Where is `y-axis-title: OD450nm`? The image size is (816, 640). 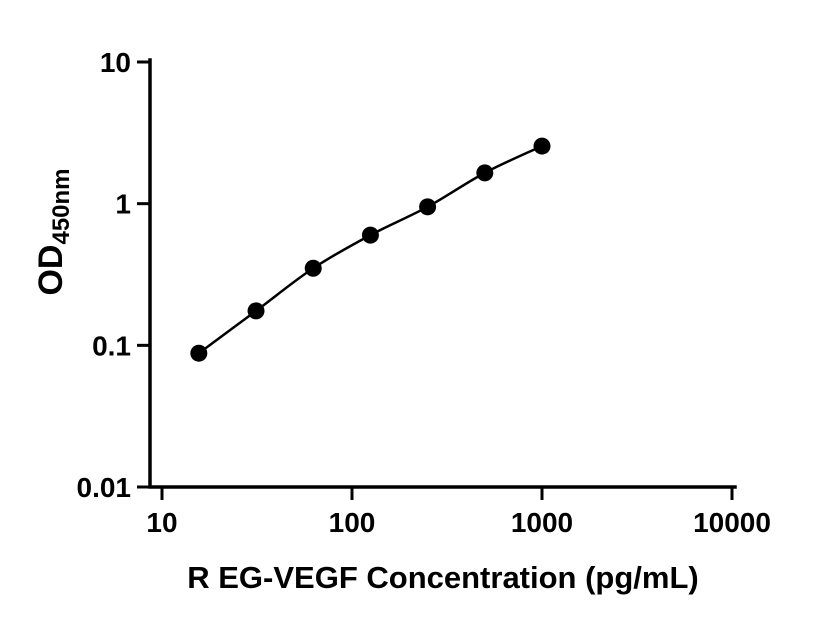 y-axis-title: OD450nm is located at coordinates (54, 231).